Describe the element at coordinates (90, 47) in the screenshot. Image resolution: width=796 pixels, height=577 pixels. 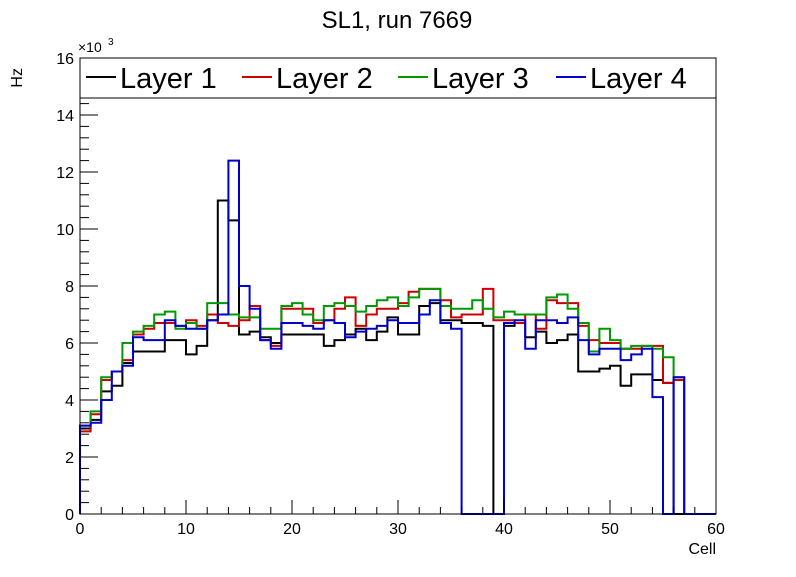
I see `y-axis-multiplier-base: ×10` at that location.